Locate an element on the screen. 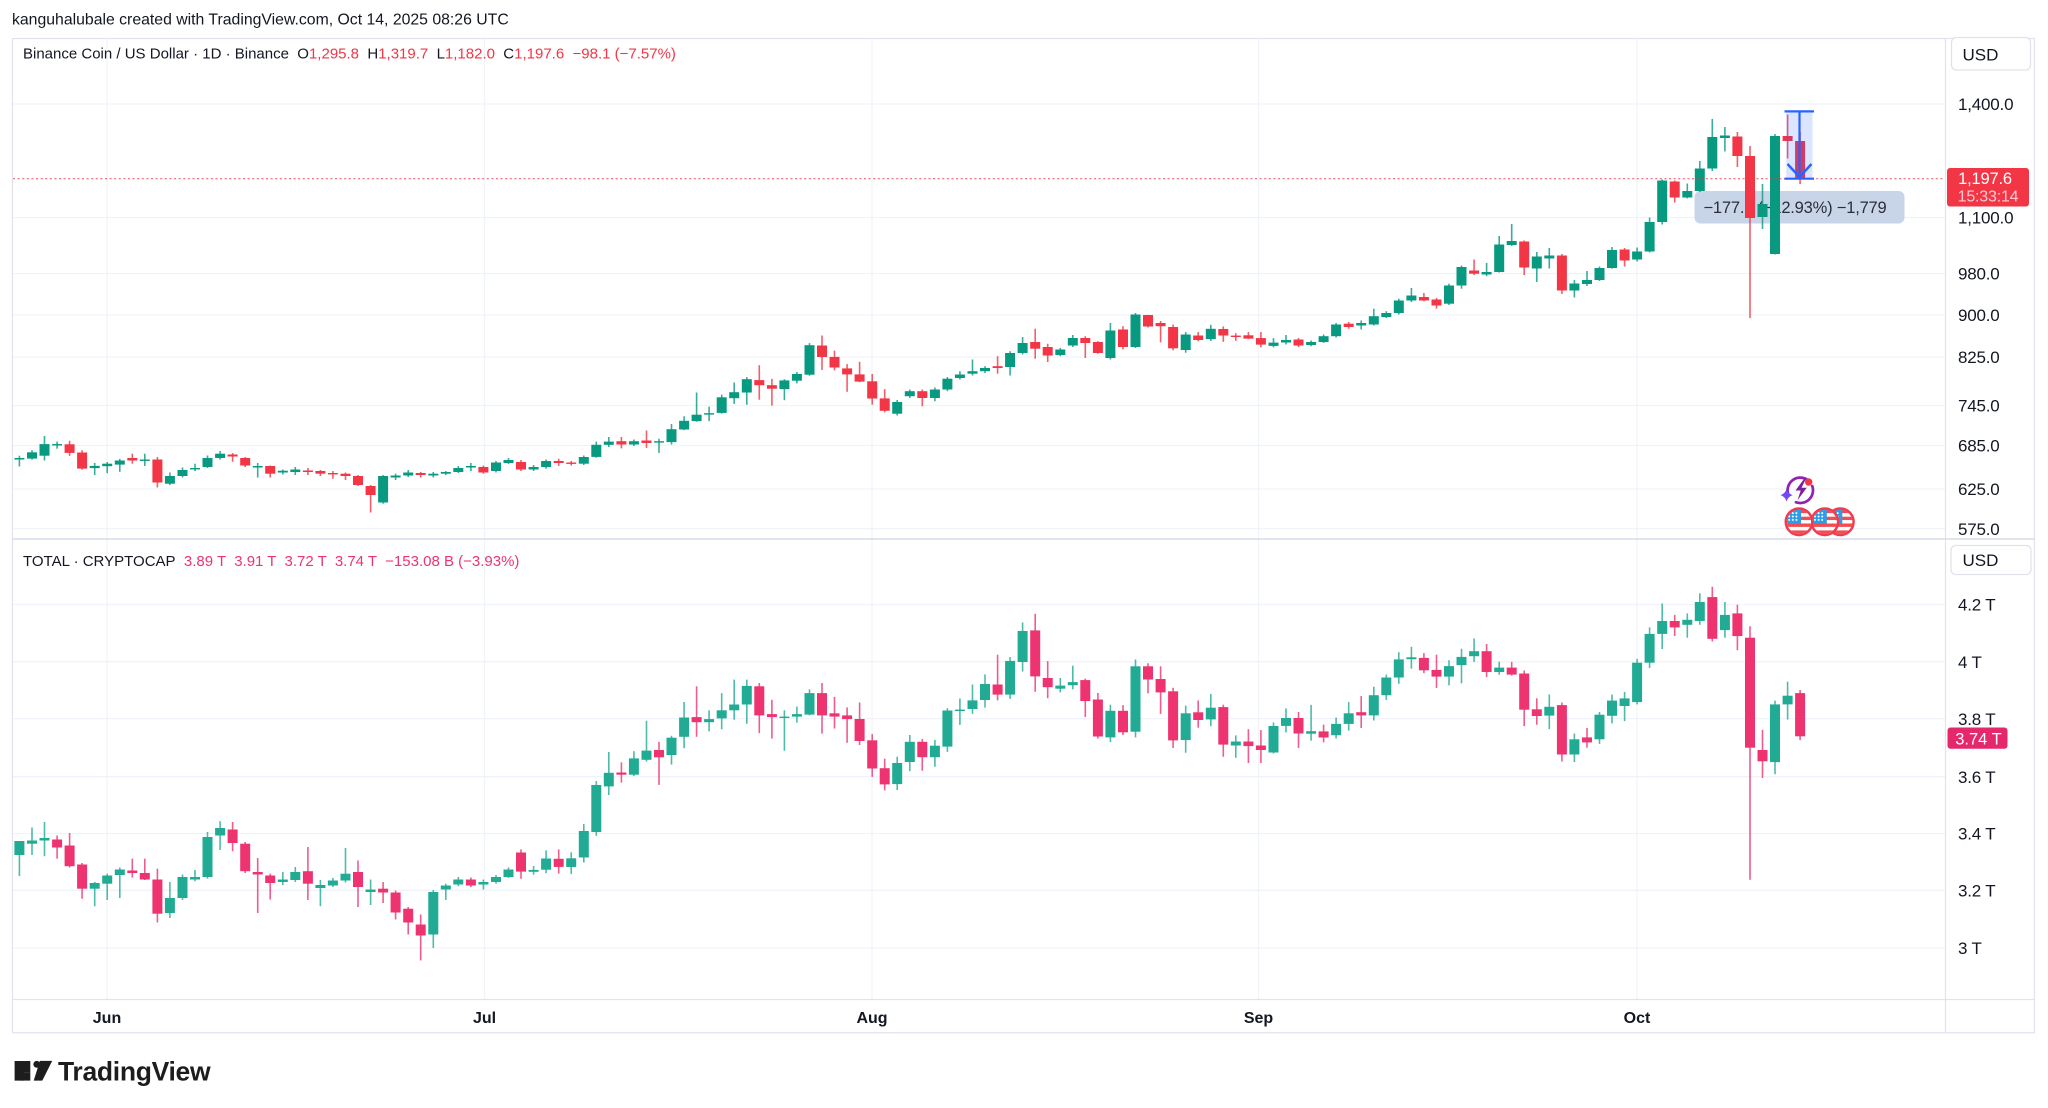 The width and height of the screenshot is (2048, 1108). svg-text: 3.2 T is located at coordinates (1976, 891).